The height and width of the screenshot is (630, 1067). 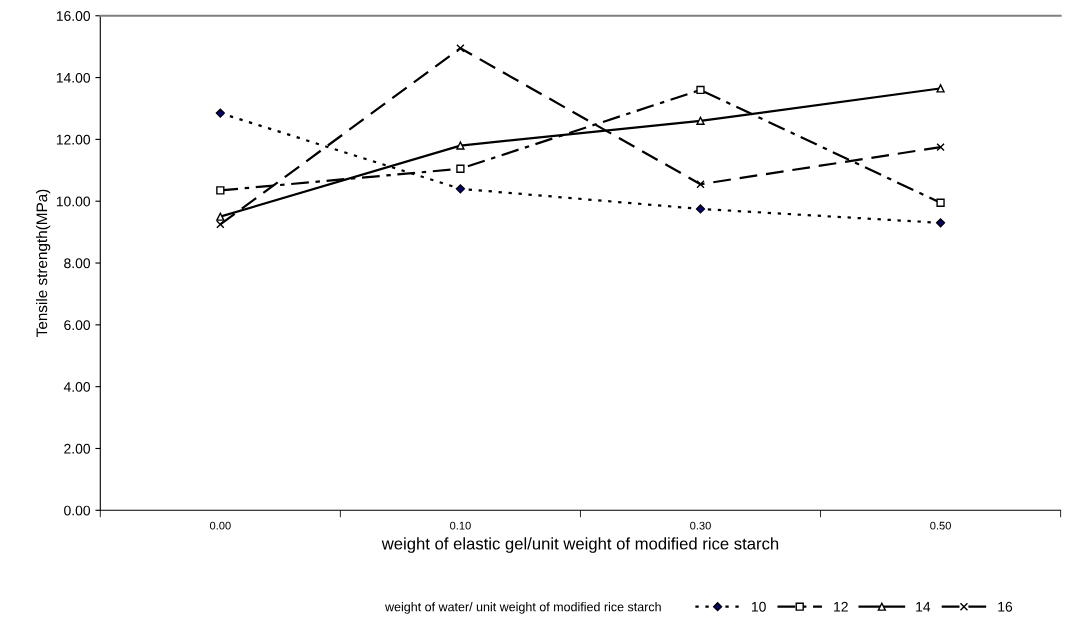 I want to click on y-axis-title: Tensile strength(MPa), so click(x=43, y=263).